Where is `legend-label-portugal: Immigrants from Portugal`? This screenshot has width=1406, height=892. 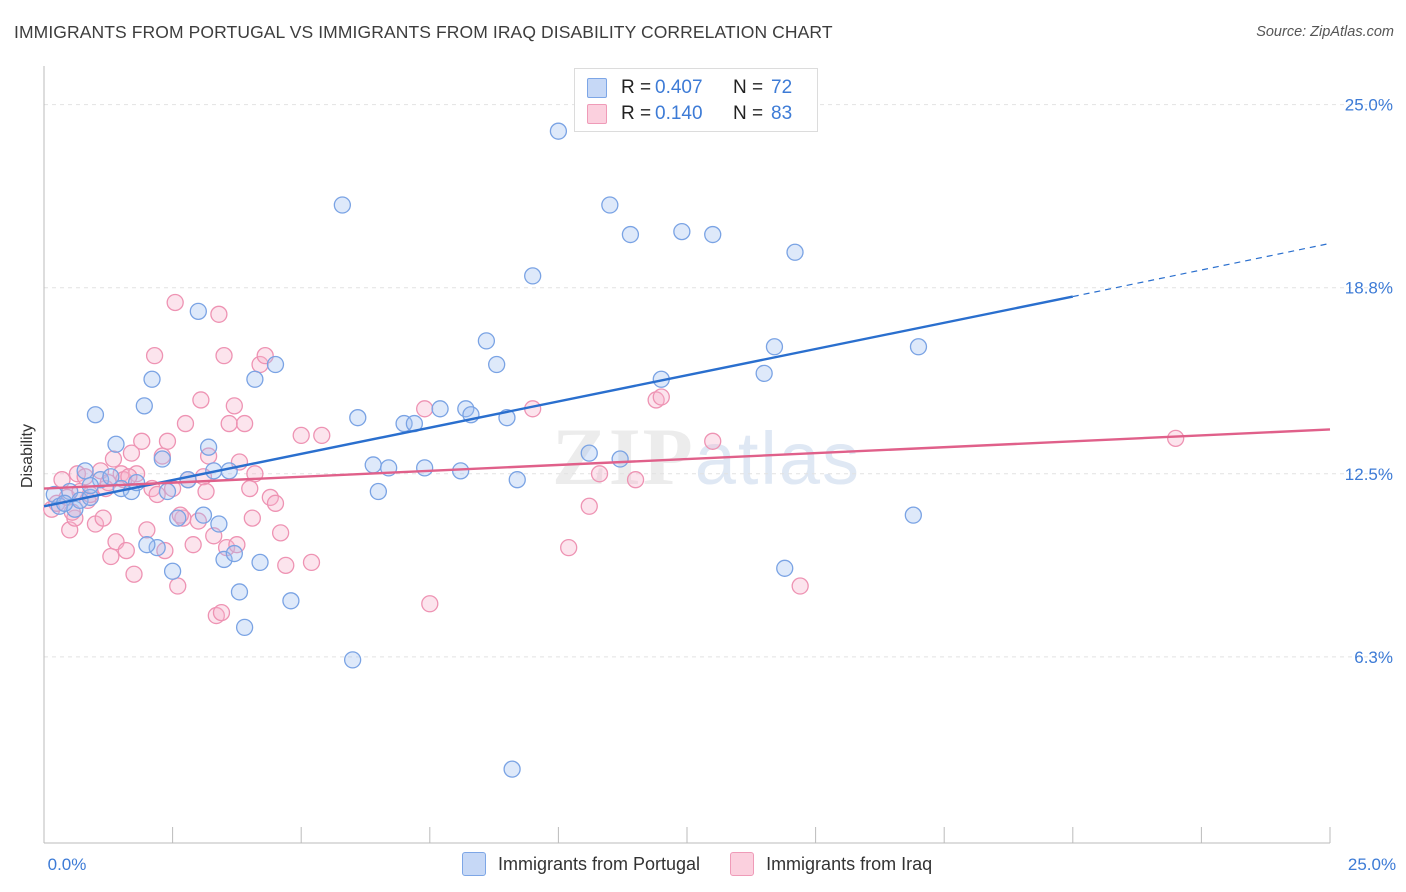
legend-label-portugal: Immigrants from Portugal is located at coordinates (599, 863).